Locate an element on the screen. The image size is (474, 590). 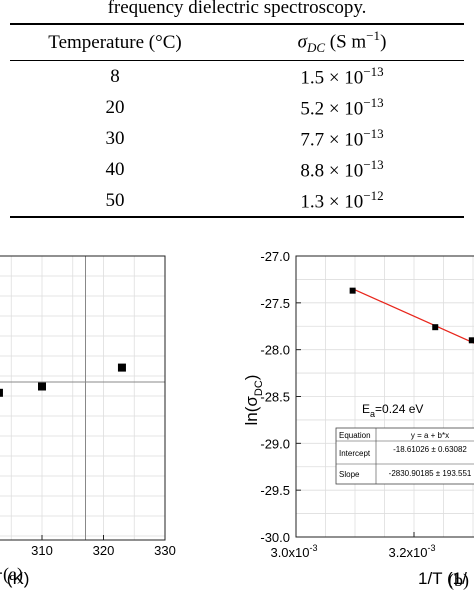
fit-equation-label: Equation is located at coordinates (355, 435).